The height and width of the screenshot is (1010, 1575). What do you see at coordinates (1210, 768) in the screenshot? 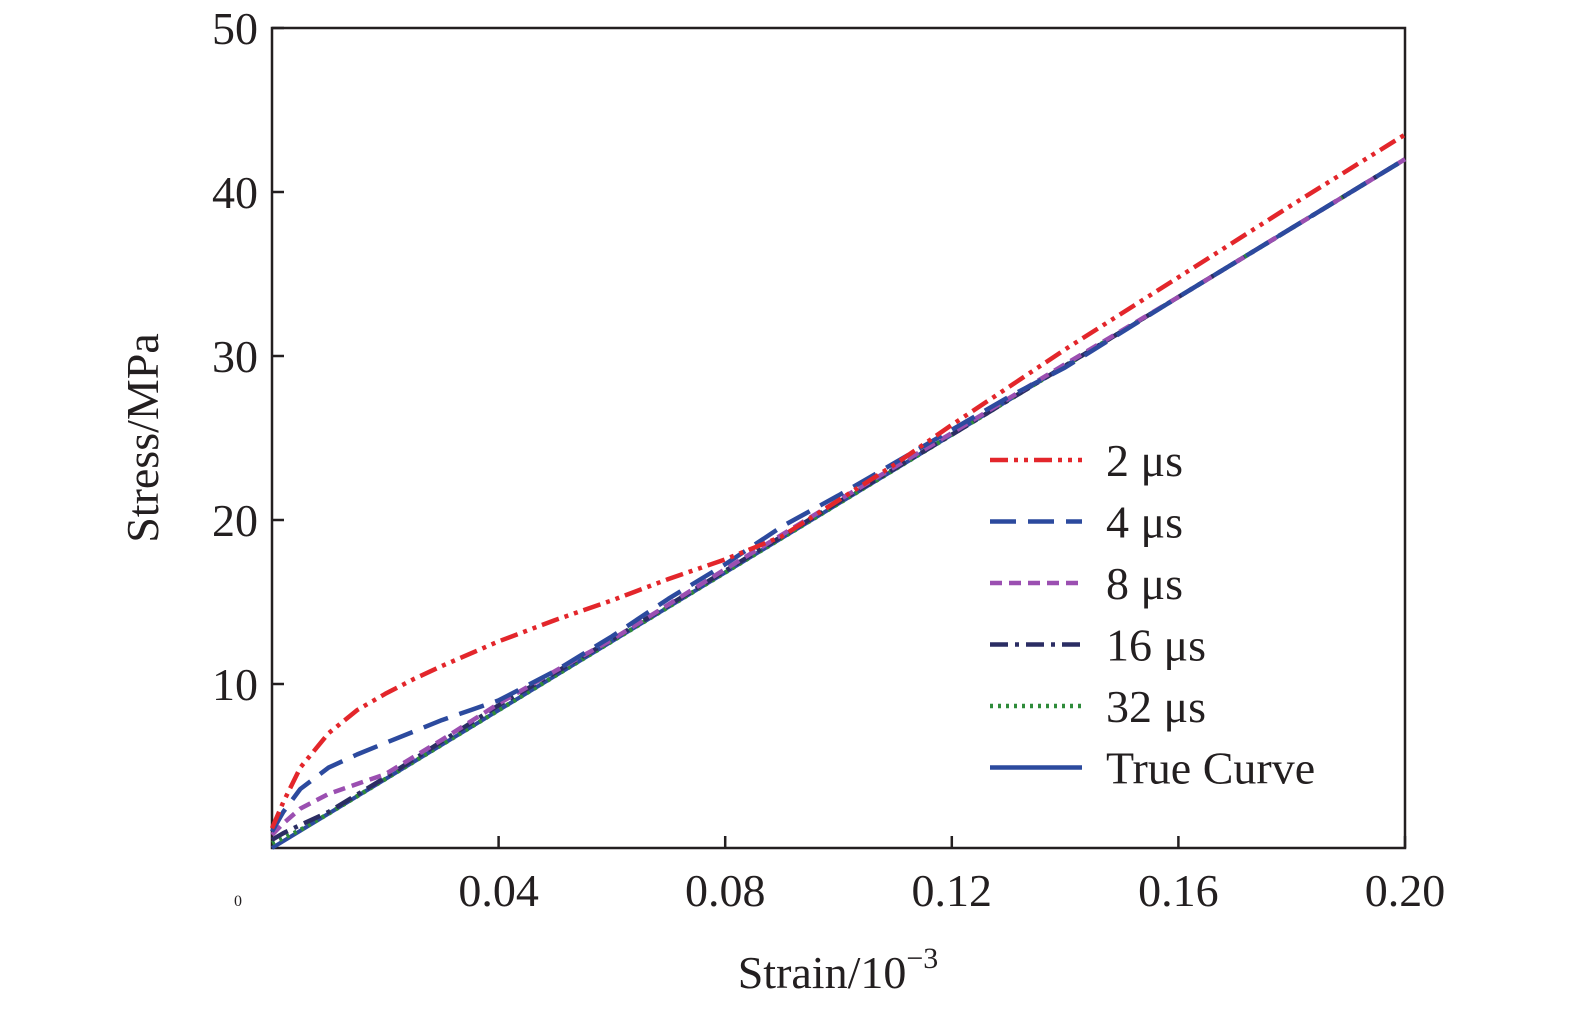
I see `legend-label: True Curve` at bounding box center [1210, 768].